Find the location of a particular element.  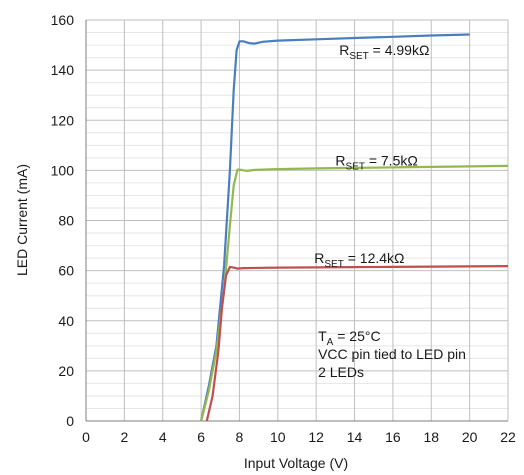

x-tick-label: 22 is located at coordinates (508, 437).